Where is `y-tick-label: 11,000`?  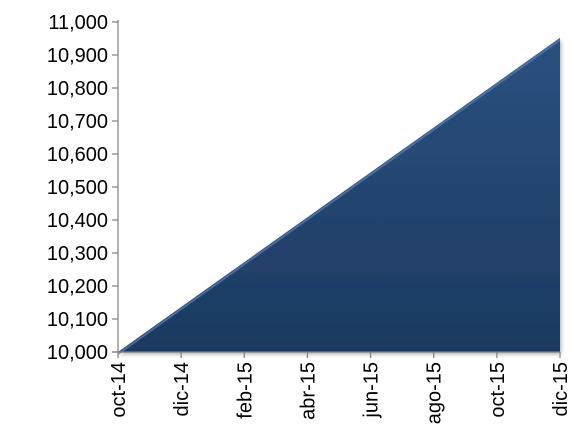
y-tick-label: 11,000 is located at coordinates (78, 23).